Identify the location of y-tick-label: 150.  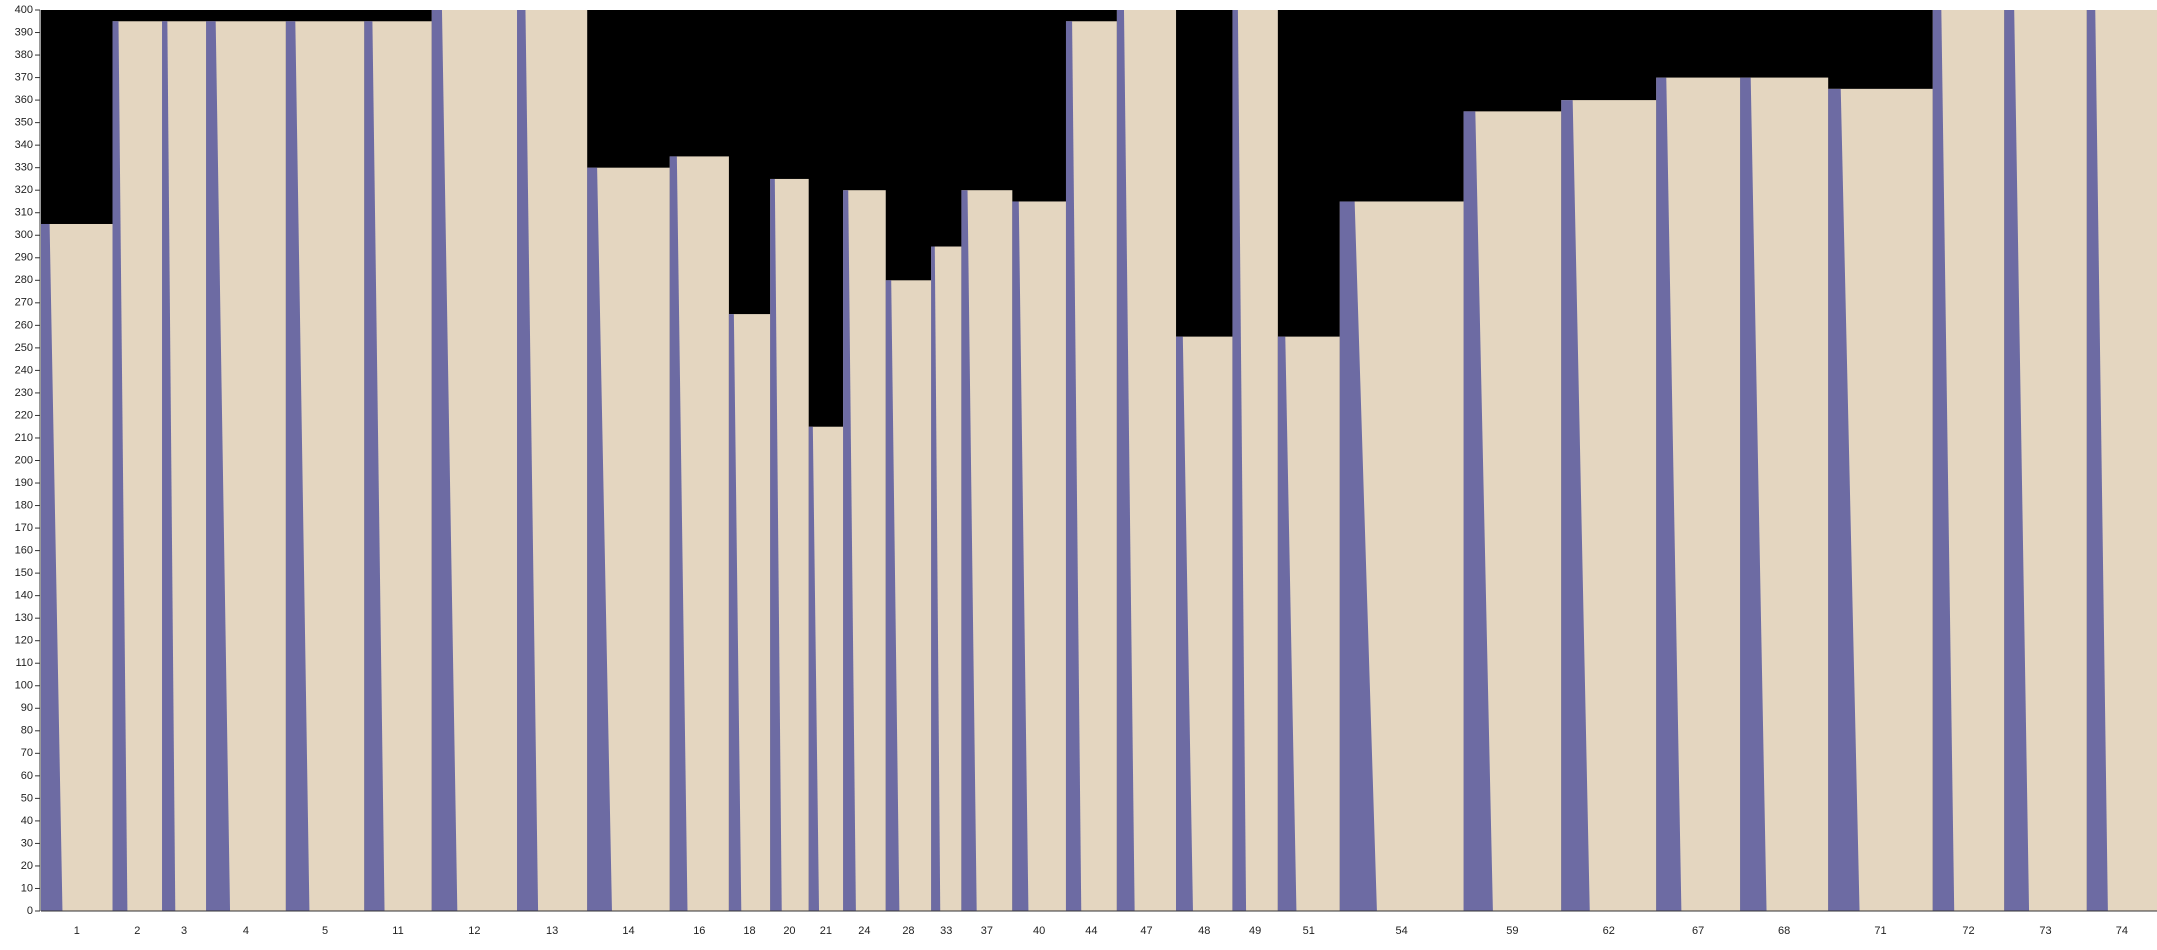
(24, 573).